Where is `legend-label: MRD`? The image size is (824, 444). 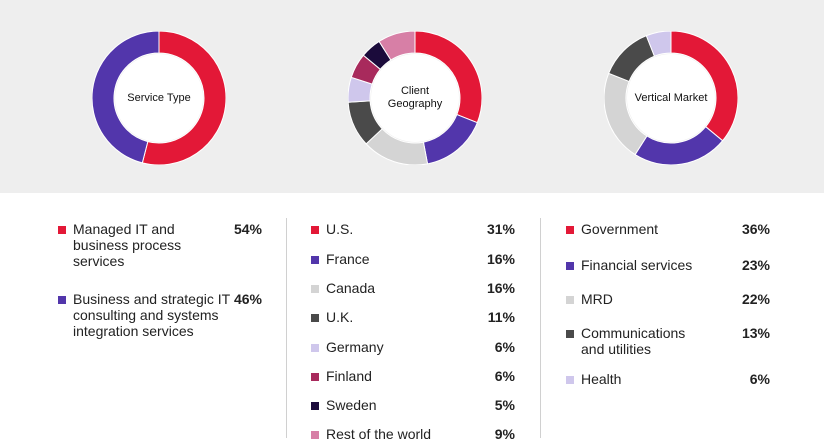 legend-label: MRD is located at coordinates (597, 299).